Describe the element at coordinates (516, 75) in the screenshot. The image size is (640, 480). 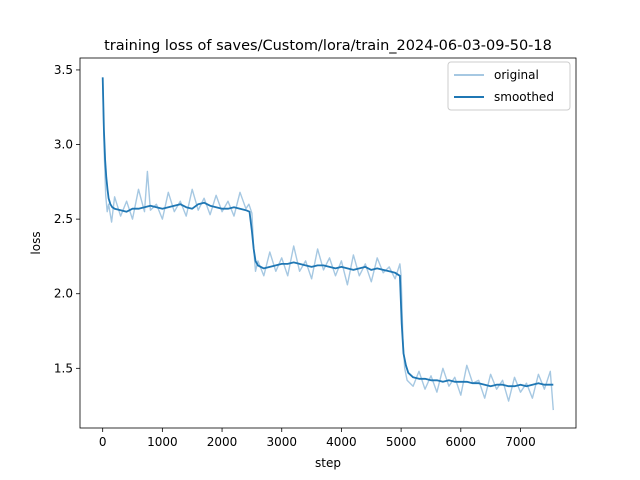
I see `legend-label-original: original` at that location.